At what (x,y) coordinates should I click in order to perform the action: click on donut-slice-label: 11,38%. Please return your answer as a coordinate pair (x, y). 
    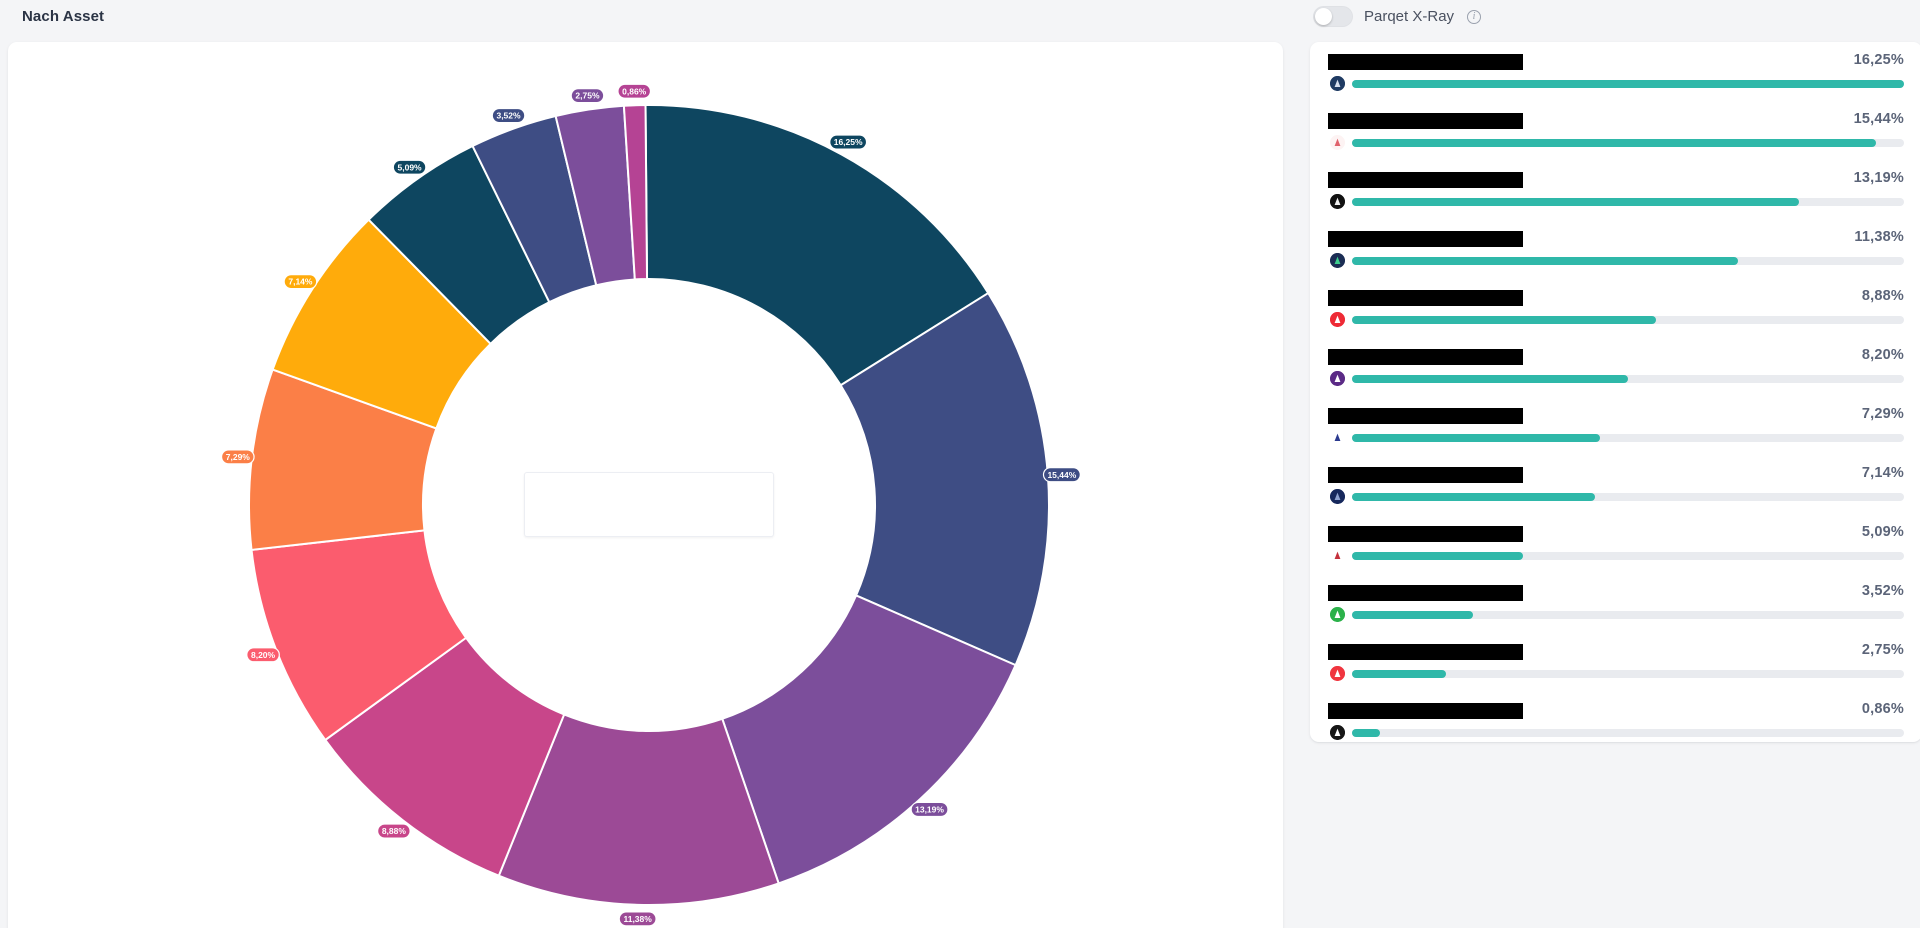
    Looking at the image, I should click on (637, 919).